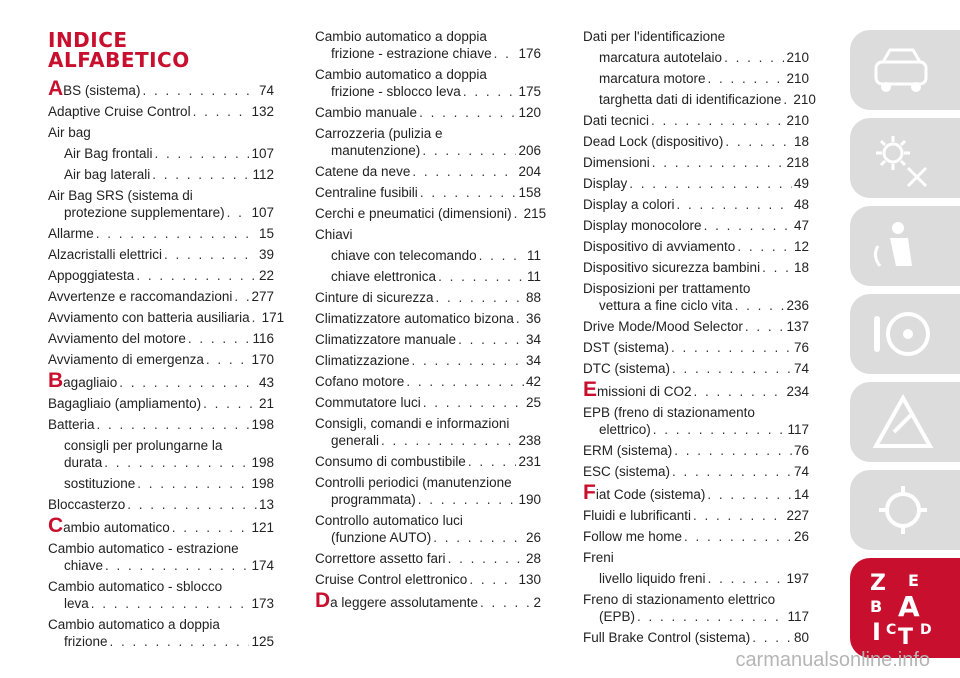  I want to click on page-number: 236, so click(797, 305).